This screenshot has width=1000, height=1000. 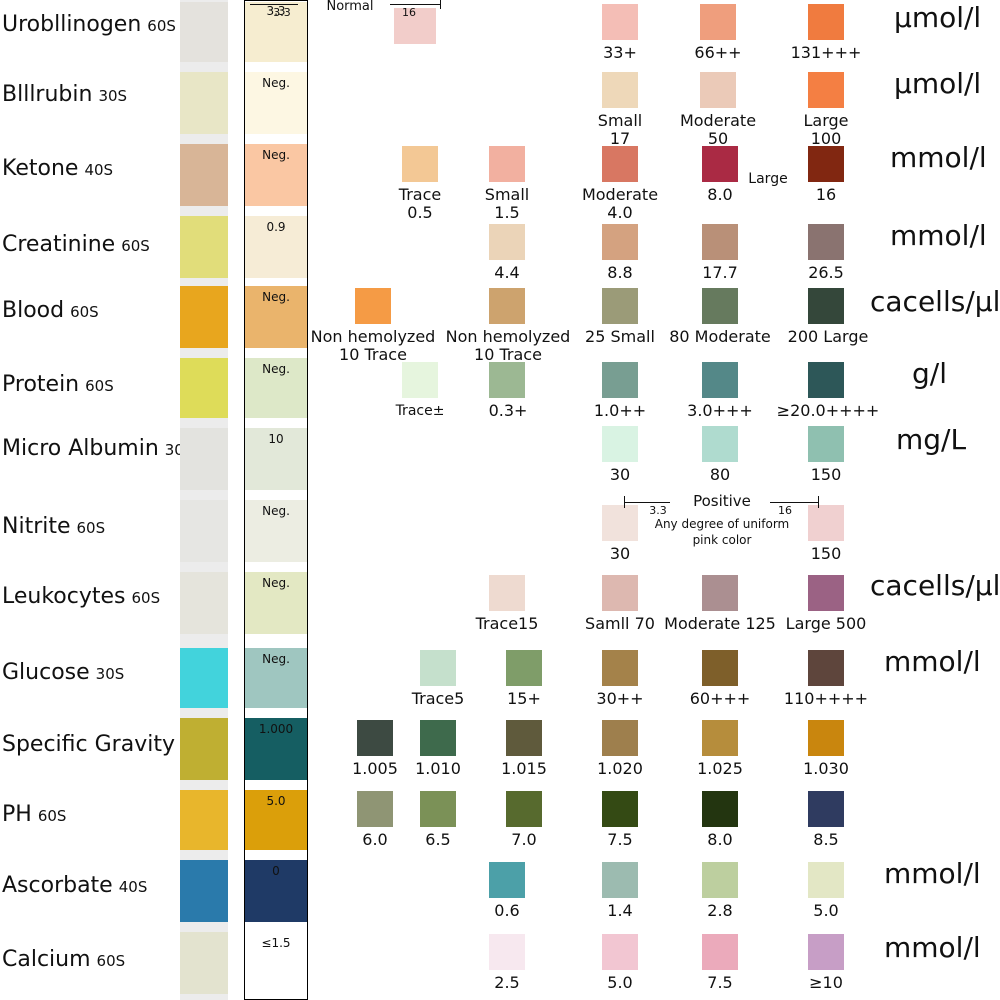 I want to click on test-time-label: 40S, so click(x=133, y=887).